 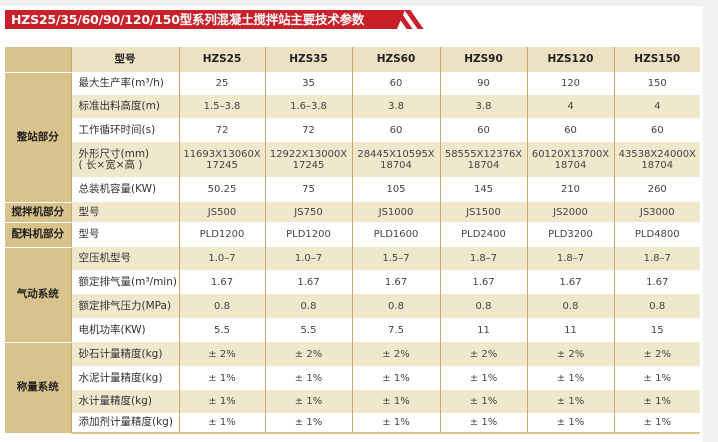 I want to click on value-cell: 1.5–3.8, so click(x=221, y=106).